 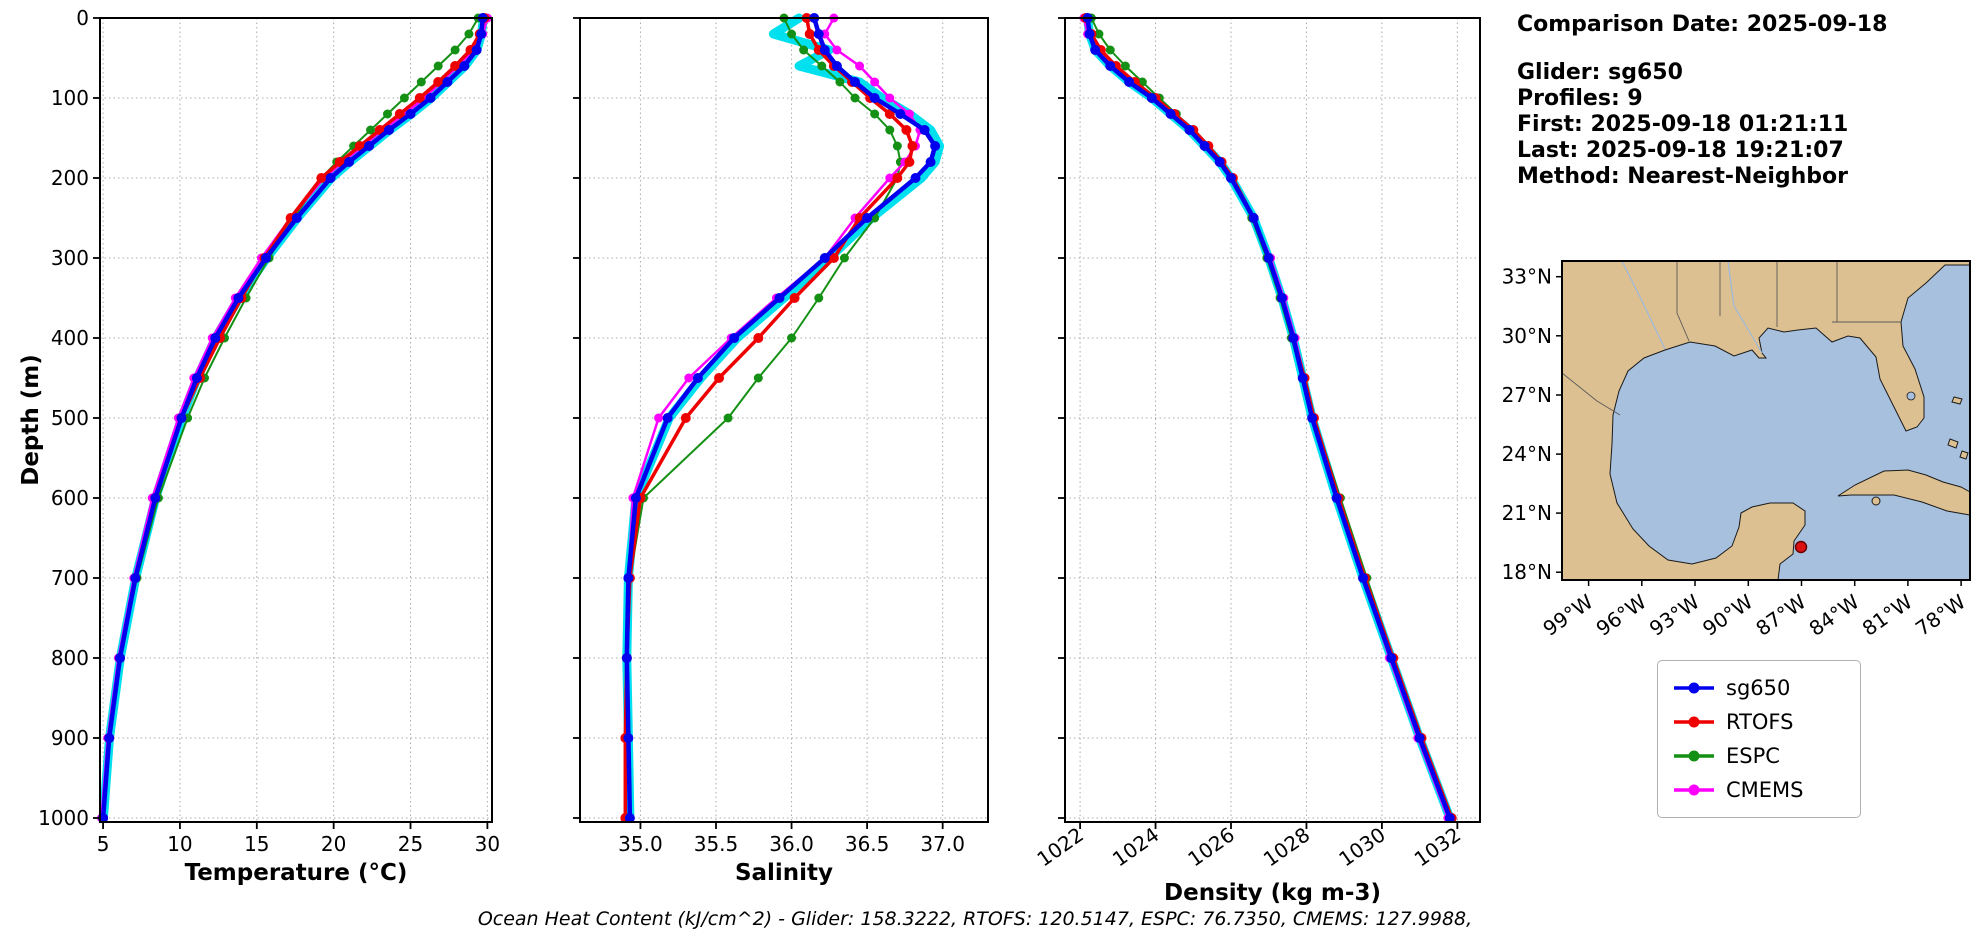 What do you see at coordinates (1759, 739) in the screenshot?
I see `legend: sg650 RTOFS ESPC CMEMS` at bounding box center [1759, 739].